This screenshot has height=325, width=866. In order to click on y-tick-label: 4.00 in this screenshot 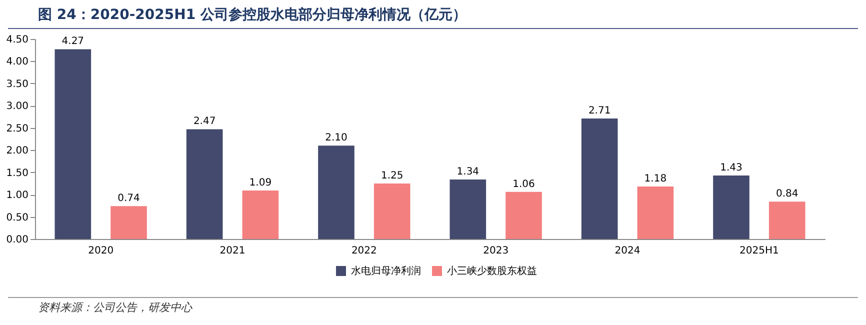, I will do `click(17, 62)`.